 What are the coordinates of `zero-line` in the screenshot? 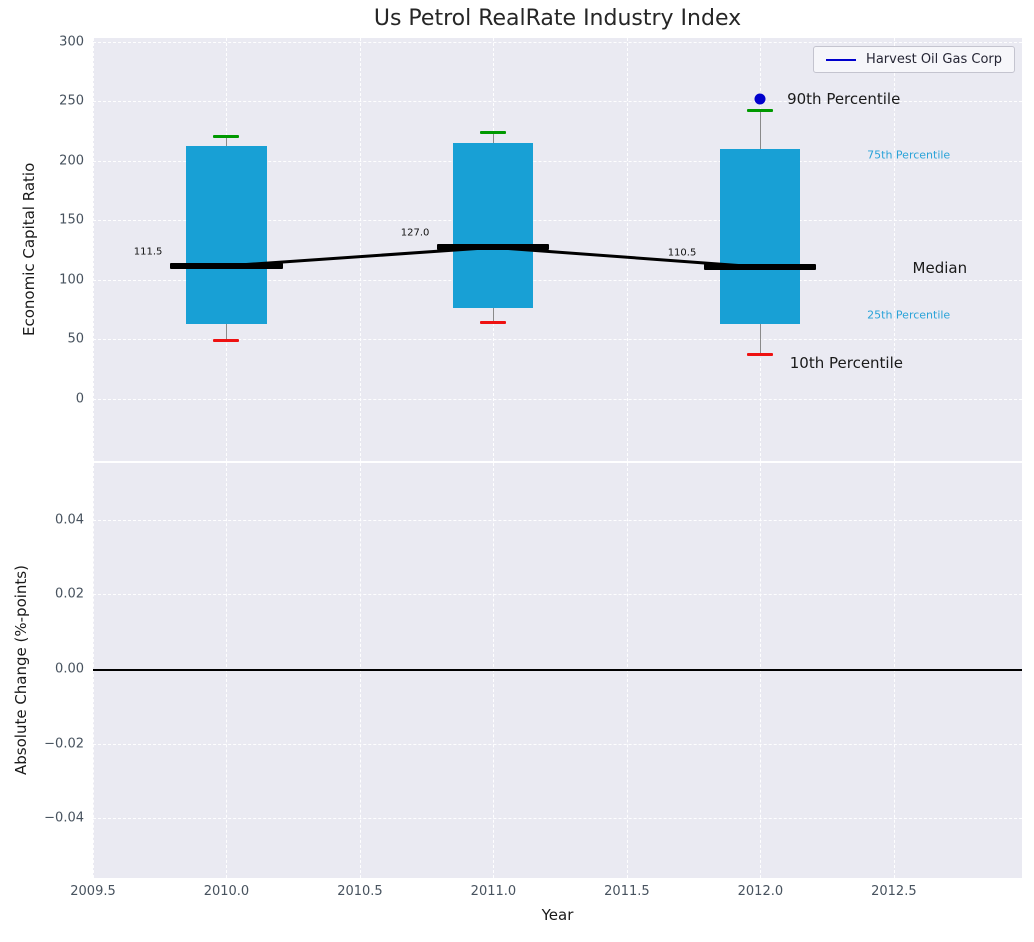 It's located at (557, 670).